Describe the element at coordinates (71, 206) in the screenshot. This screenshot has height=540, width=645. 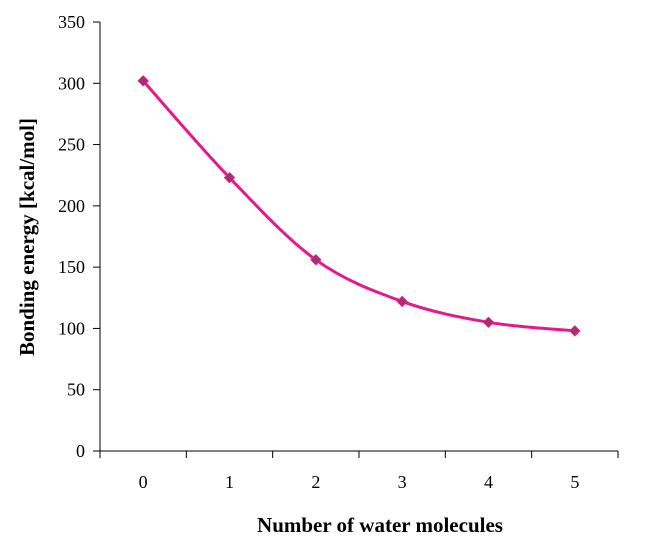
I see `y-tick-label: 200` at that location.